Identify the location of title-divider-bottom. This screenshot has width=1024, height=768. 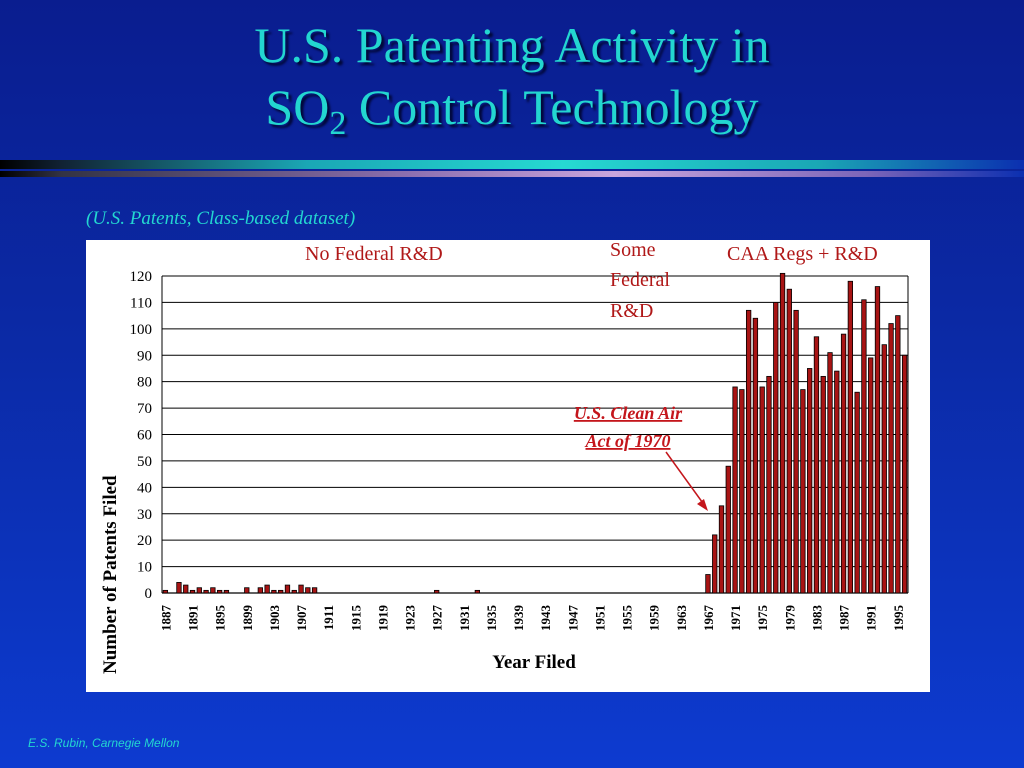
(512, 174).